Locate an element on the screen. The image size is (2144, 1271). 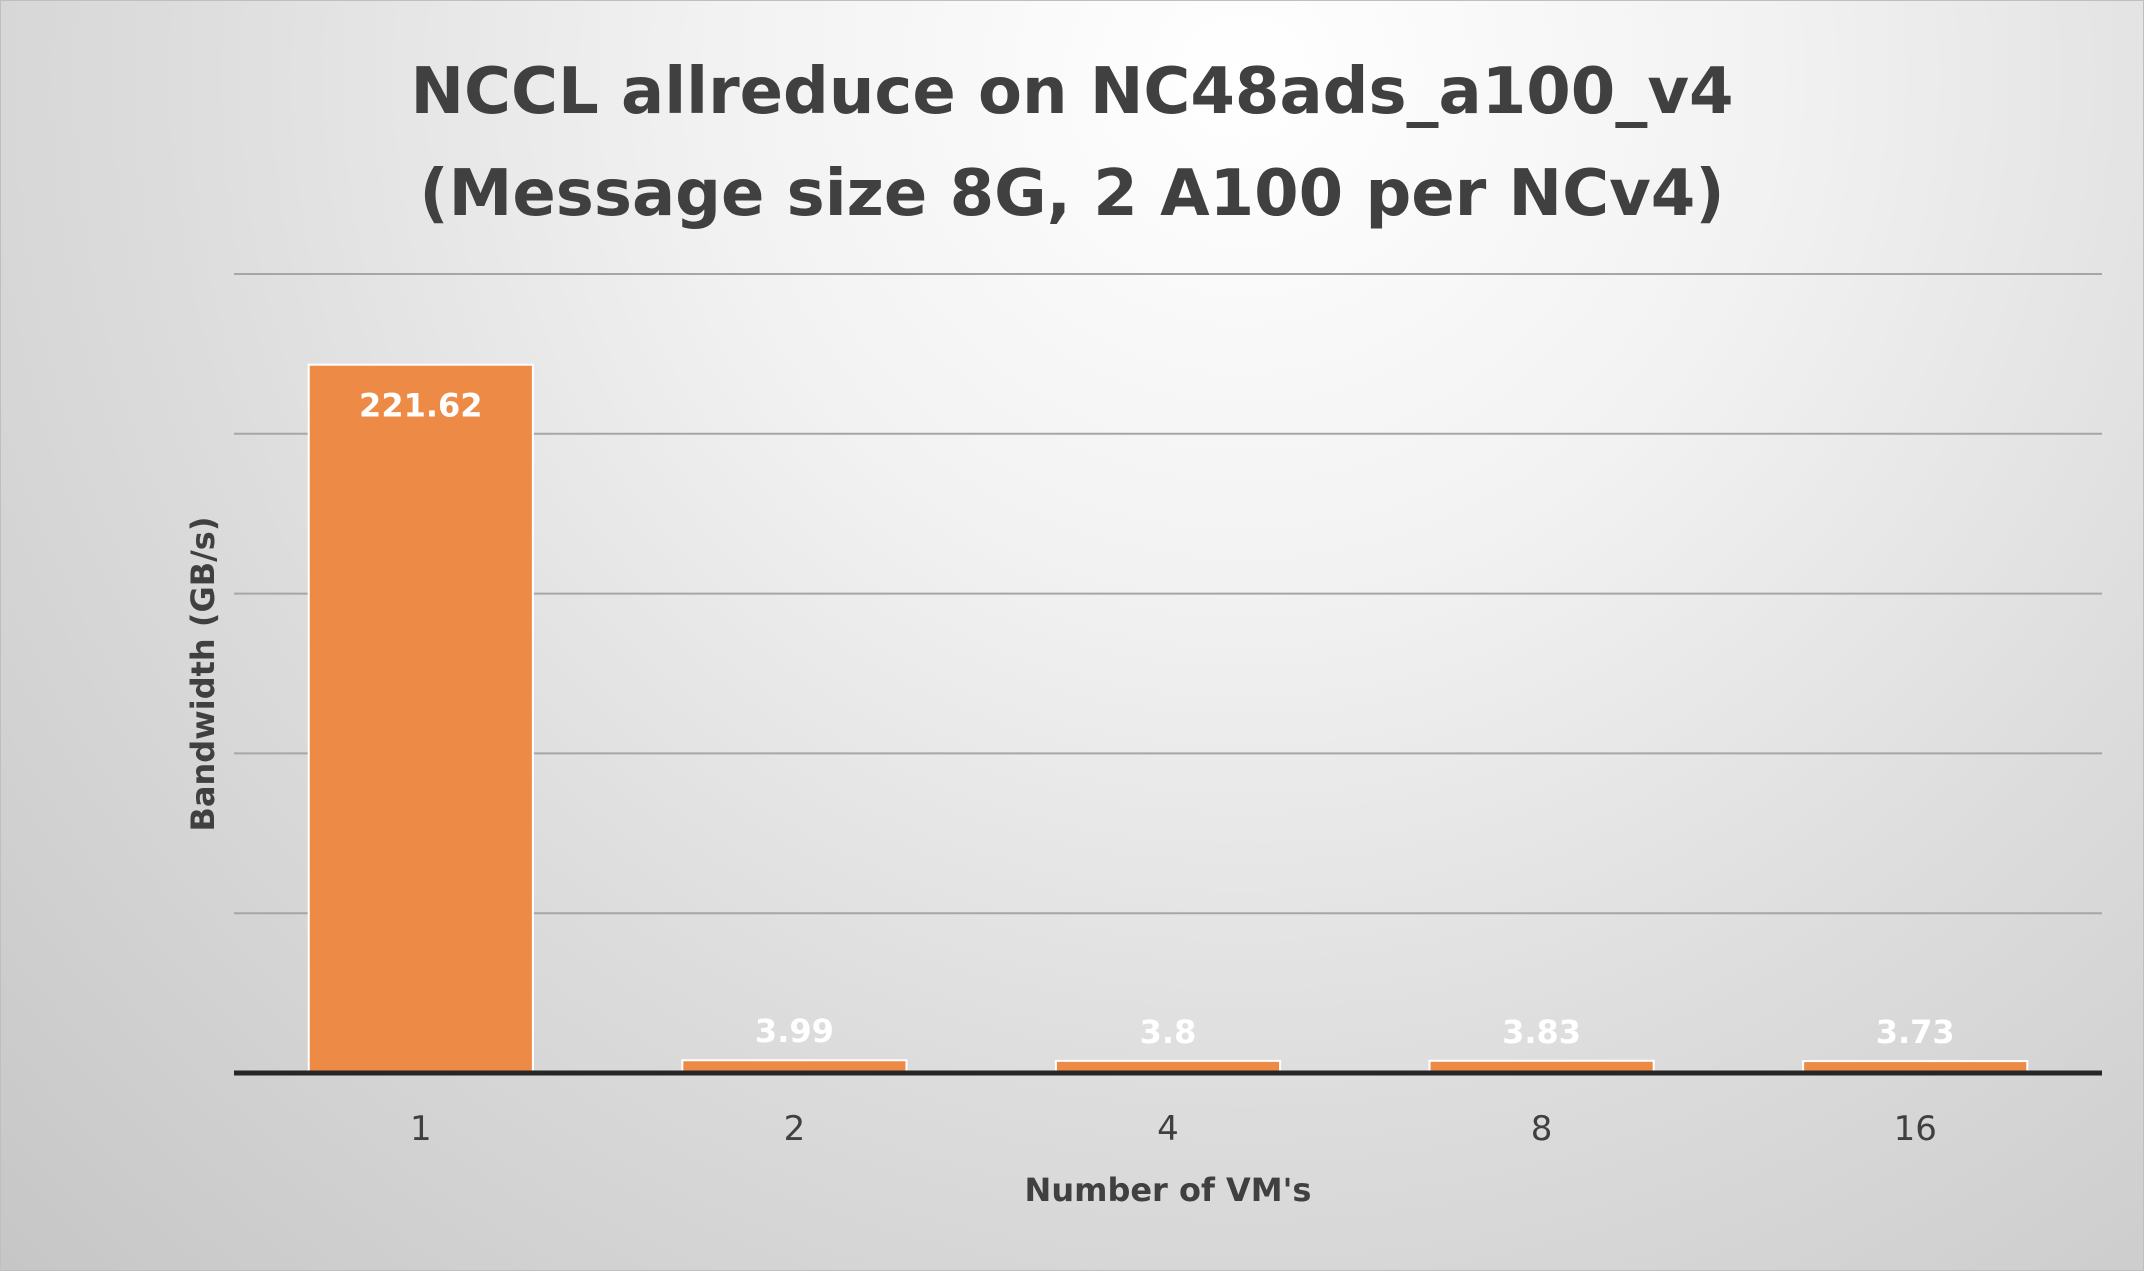
data-label-4: 3.8 is located at coordinates (1168, 1032).